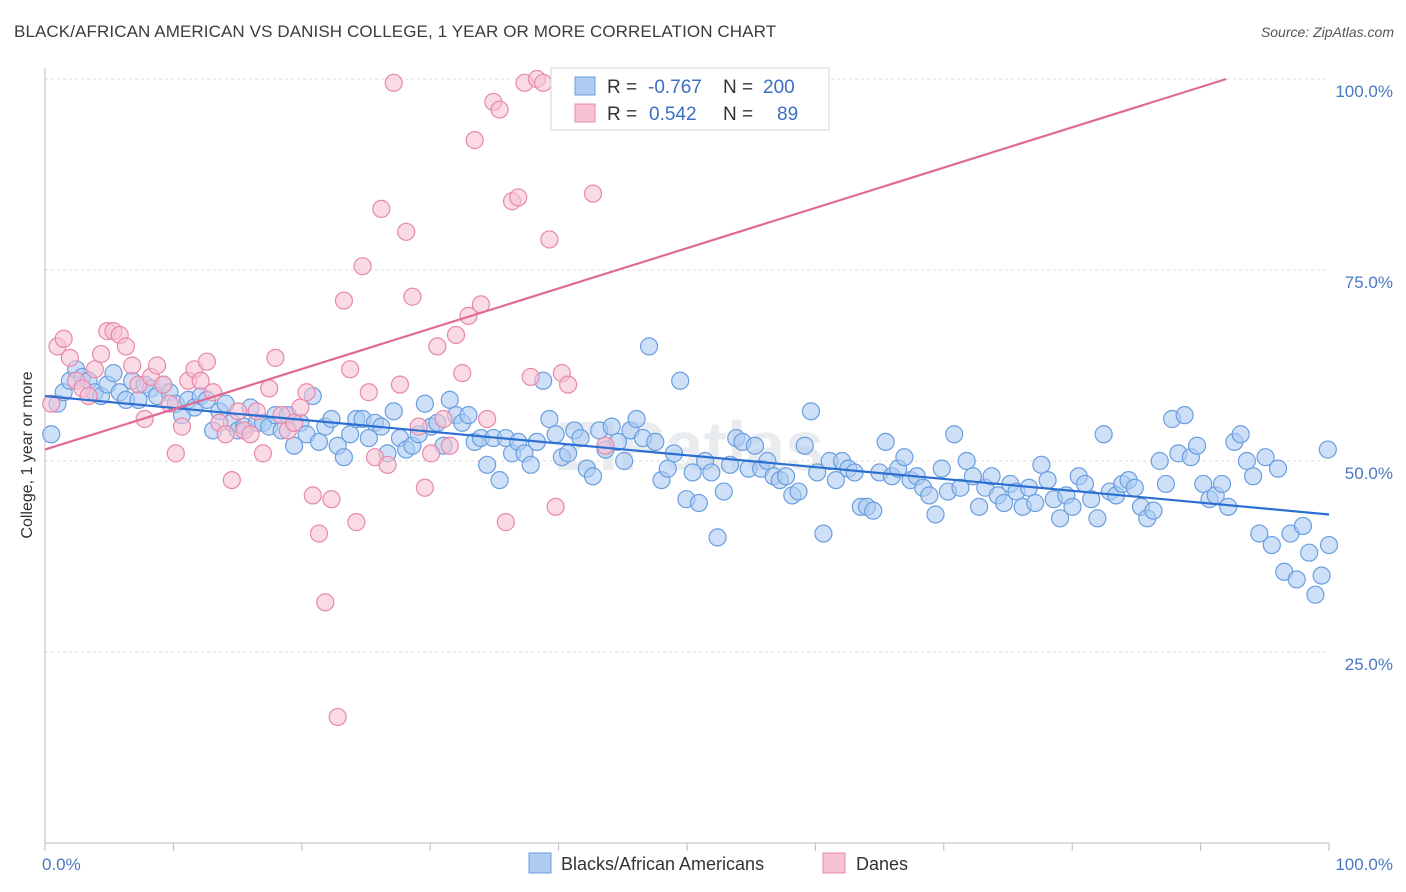 The width and height of the screenshot is (1406, 892). Describe the element at coordinates (585, 86) in the screenshot. I see `legend-swatch-blue` at that location.